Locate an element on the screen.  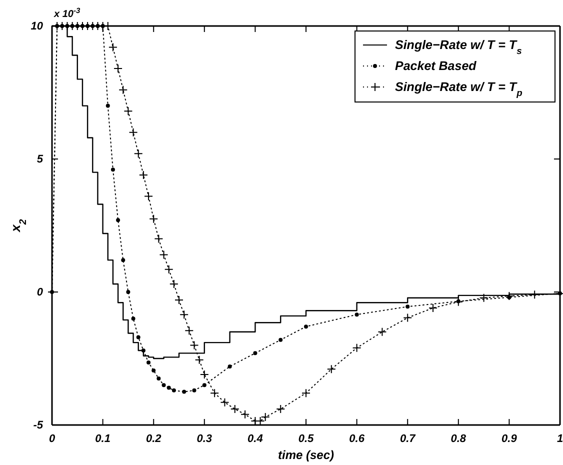
x-tick-label: 1 is located at coordinates (559, 438).